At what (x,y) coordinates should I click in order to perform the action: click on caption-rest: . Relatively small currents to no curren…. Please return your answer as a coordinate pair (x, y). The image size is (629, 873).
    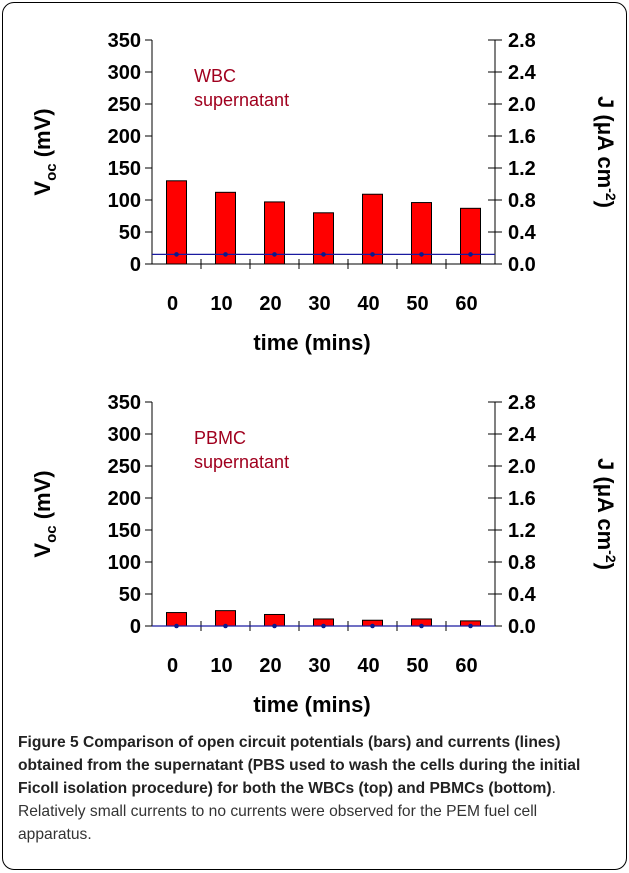
    Looking at the image, I should click on (287, 811).